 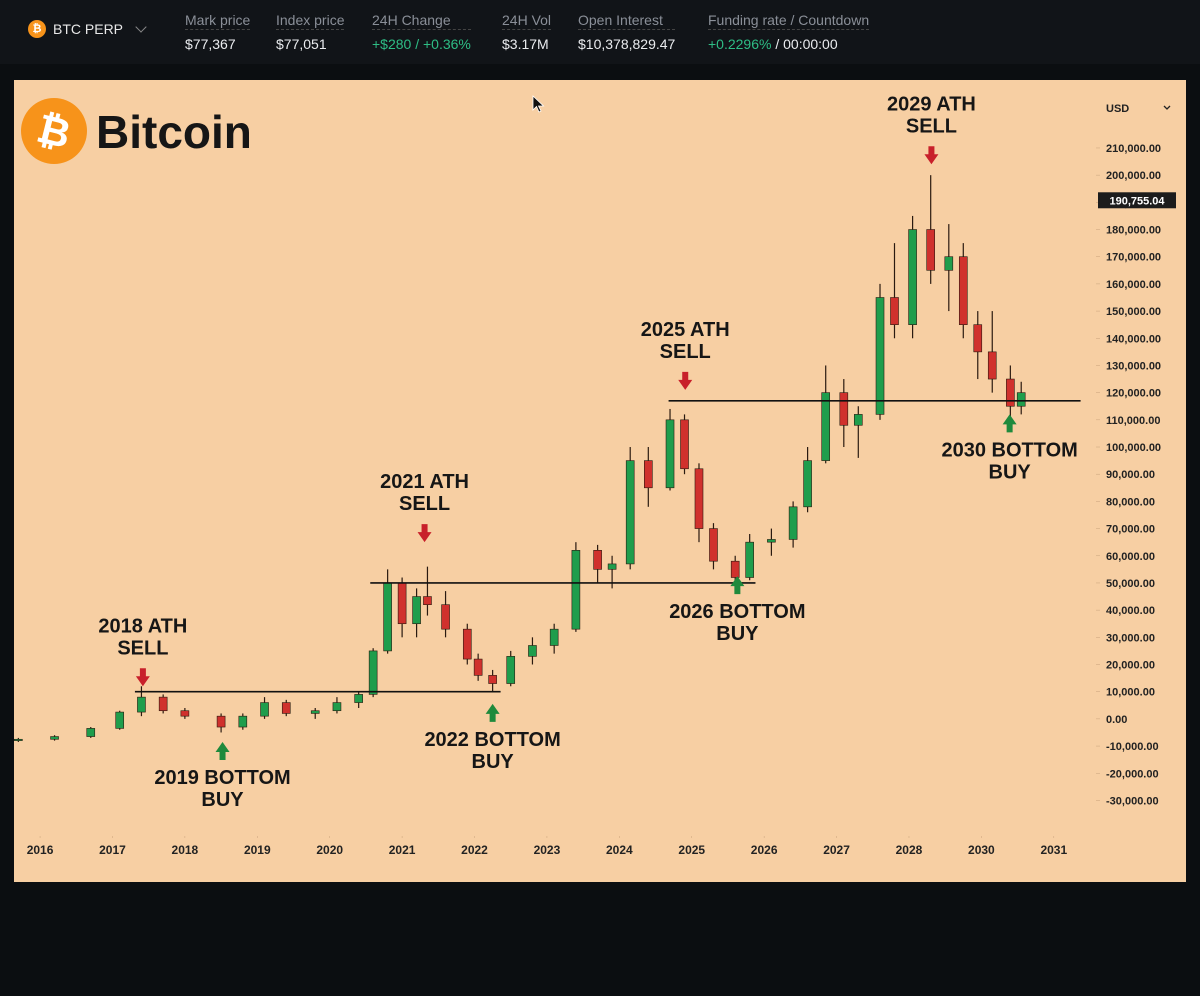 What do you see at coordinates (836, 850) in the screenshot?
I see `x-tick-label: 2027` at bounding box center [836, 850].